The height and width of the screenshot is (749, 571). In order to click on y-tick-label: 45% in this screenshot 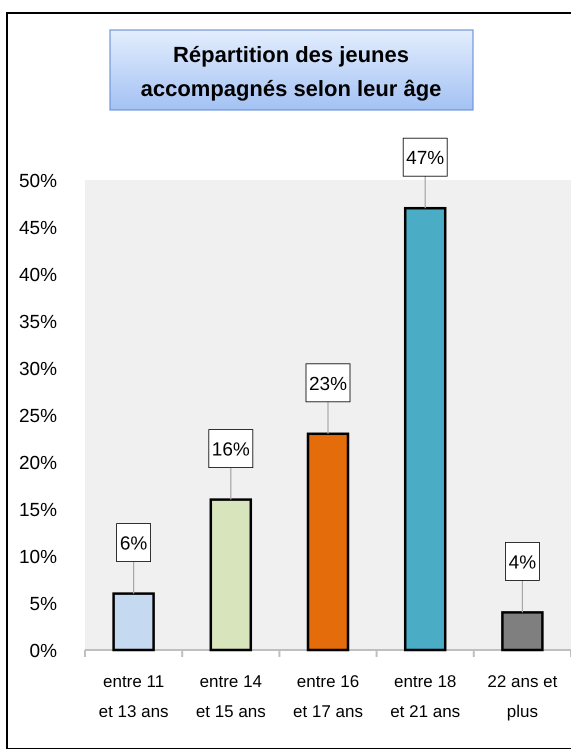, I will do `click(38, 228)`.